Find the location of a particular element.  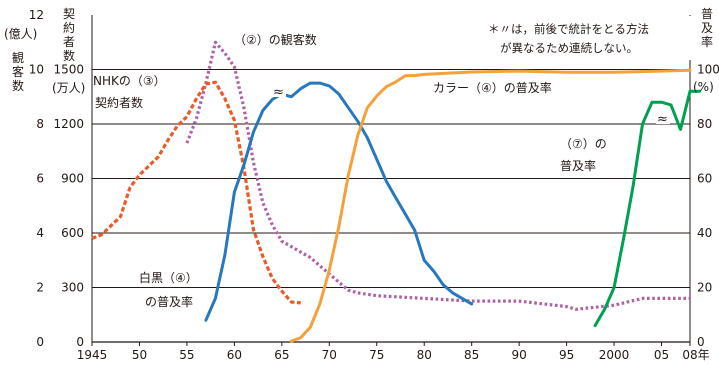

label-series7-line2: 普及率 is located at coordinates (578, 165).